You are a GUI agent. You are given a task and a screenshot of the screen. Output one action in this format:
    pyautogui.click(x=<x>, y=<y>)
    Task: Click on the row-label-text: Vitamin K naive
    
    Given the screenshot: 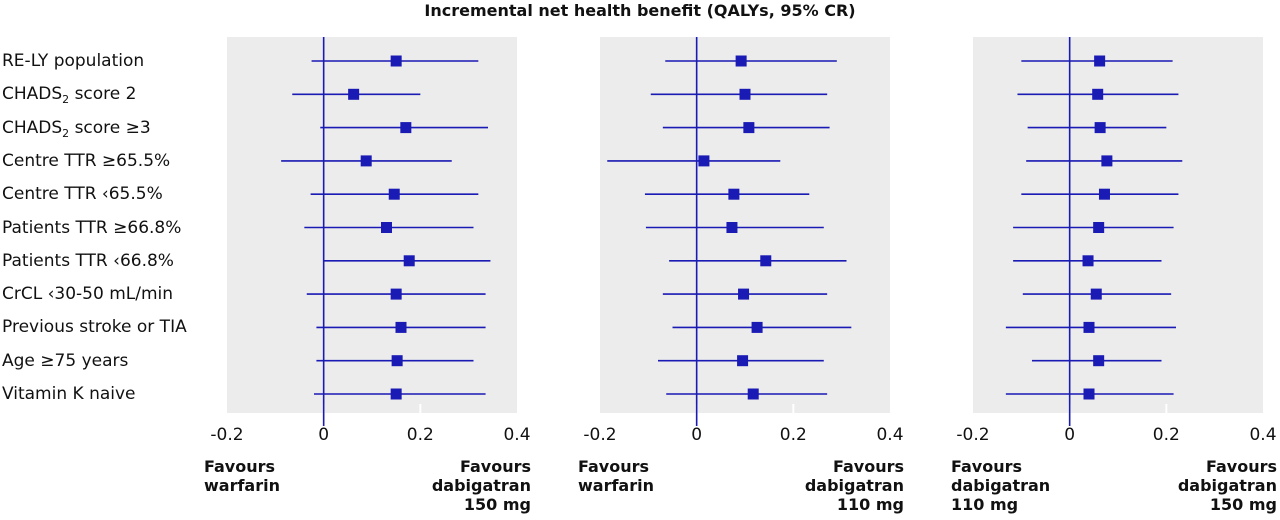 What is the action you would take?
    pyautogui.click(x=69, y=394)
    